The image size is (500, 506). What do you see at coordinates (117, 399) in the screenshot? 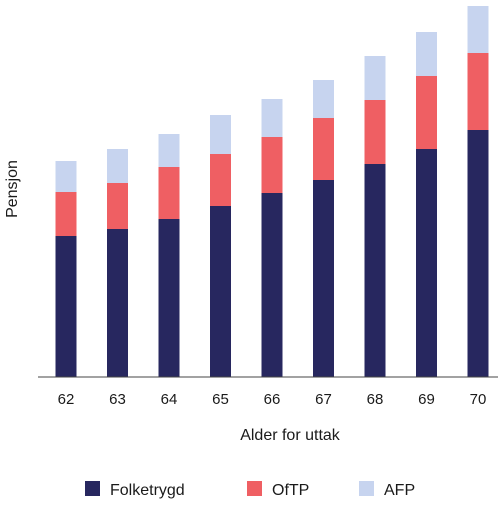
I see `x-tick-label: 63` at bounding box center [117, 399].